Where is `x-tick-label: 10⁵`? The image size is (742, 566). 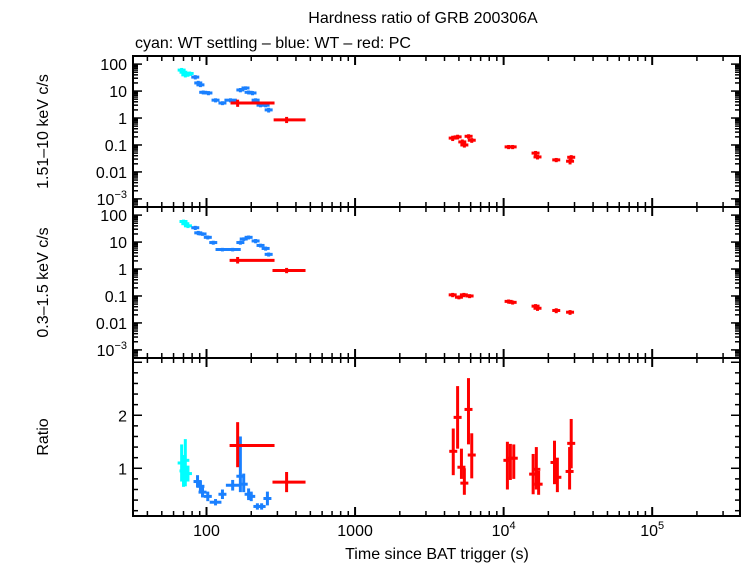 x-tick-label: 10⁵ is located at coordinates (652, 530).